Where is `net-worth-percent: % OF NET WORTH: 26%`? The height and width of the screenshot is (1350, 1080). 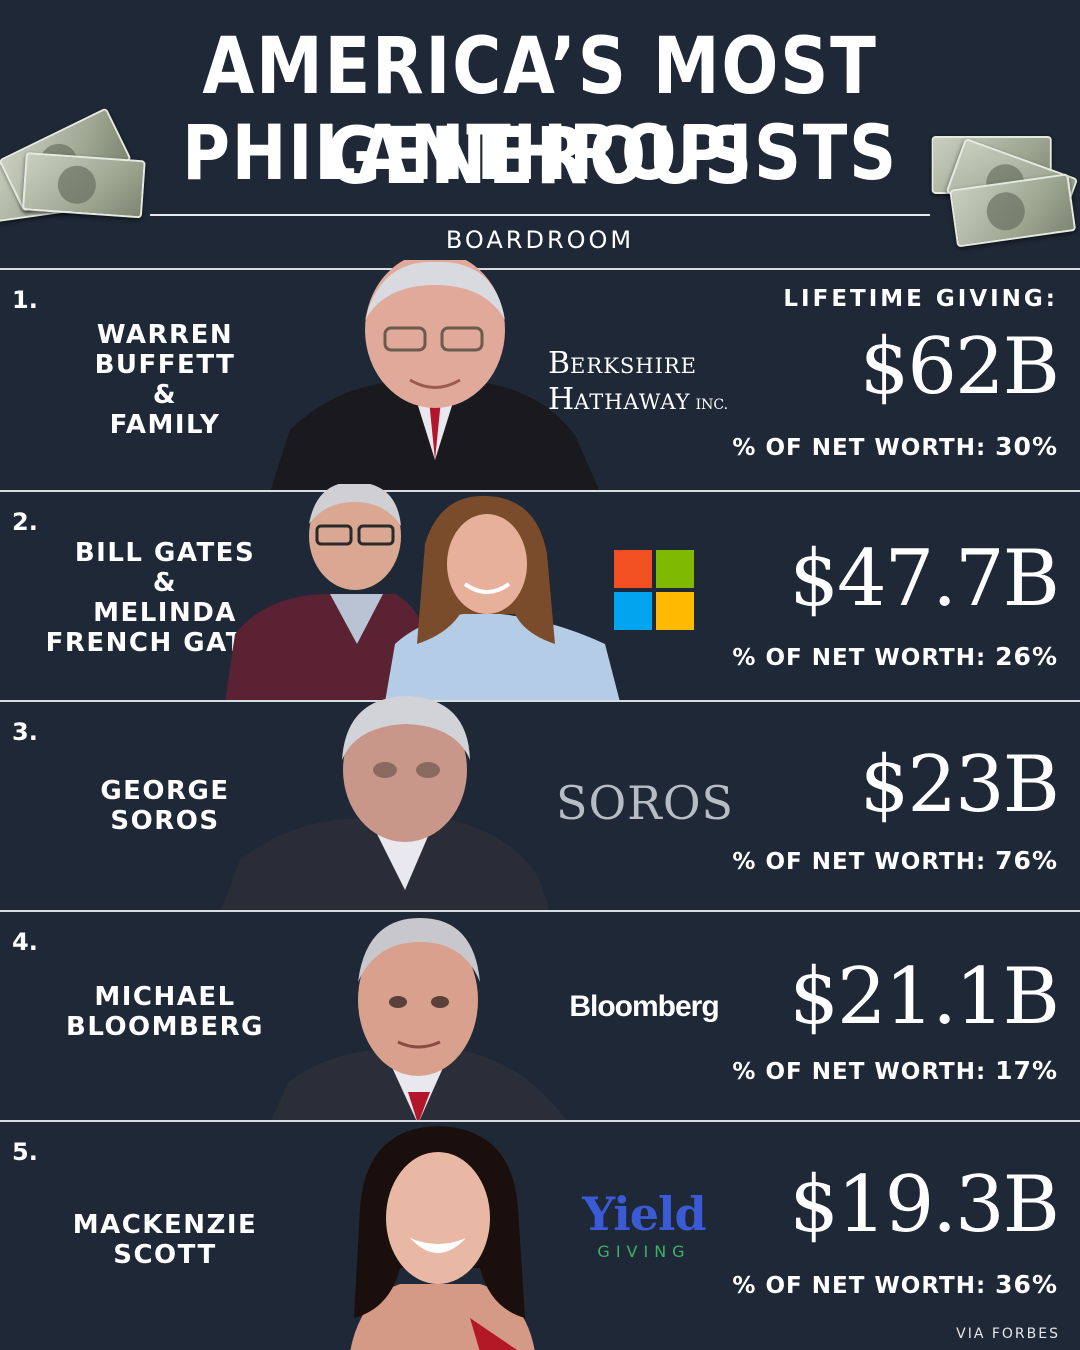 net-worth-percent: % OF NET WORTH: 26% is located at coordinates (895, 656).